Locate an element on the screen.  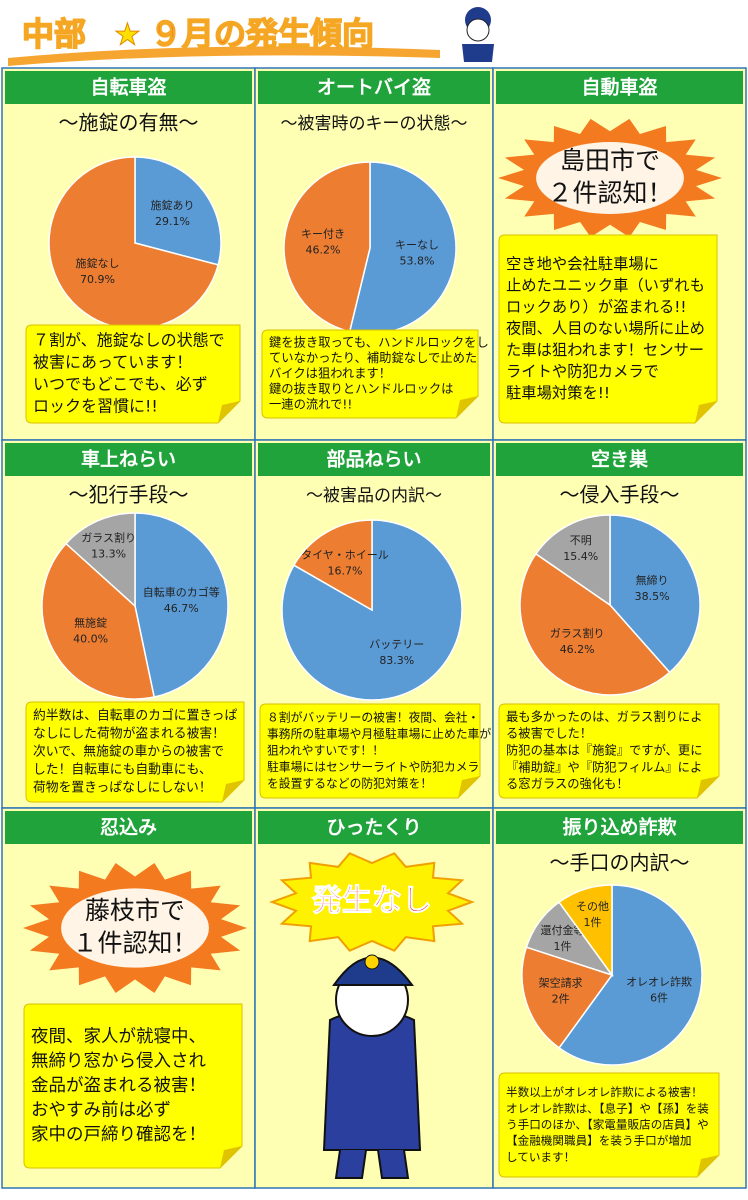
pie-value-label: 15.4% is located at coordinates (580, 556).